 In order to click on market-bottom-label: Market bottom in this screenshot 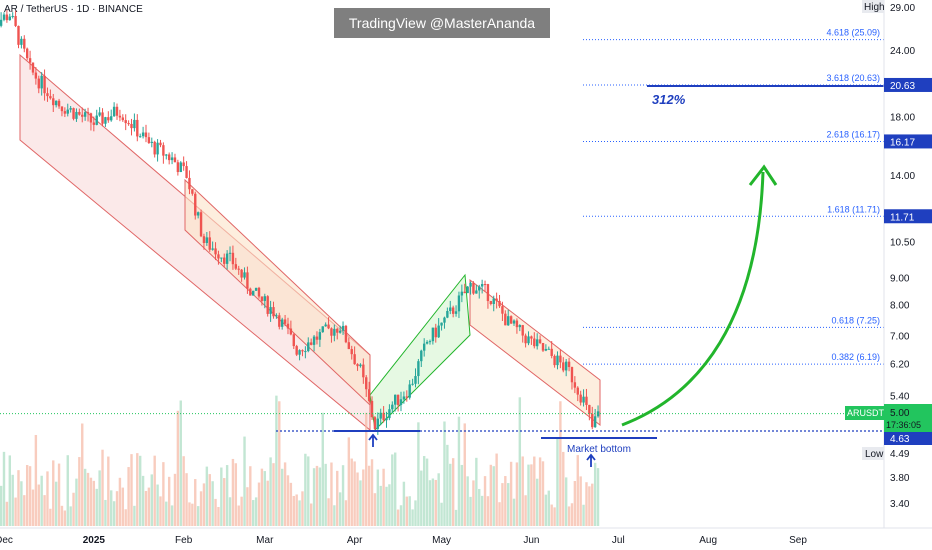, I will do `click(599, 449)`.